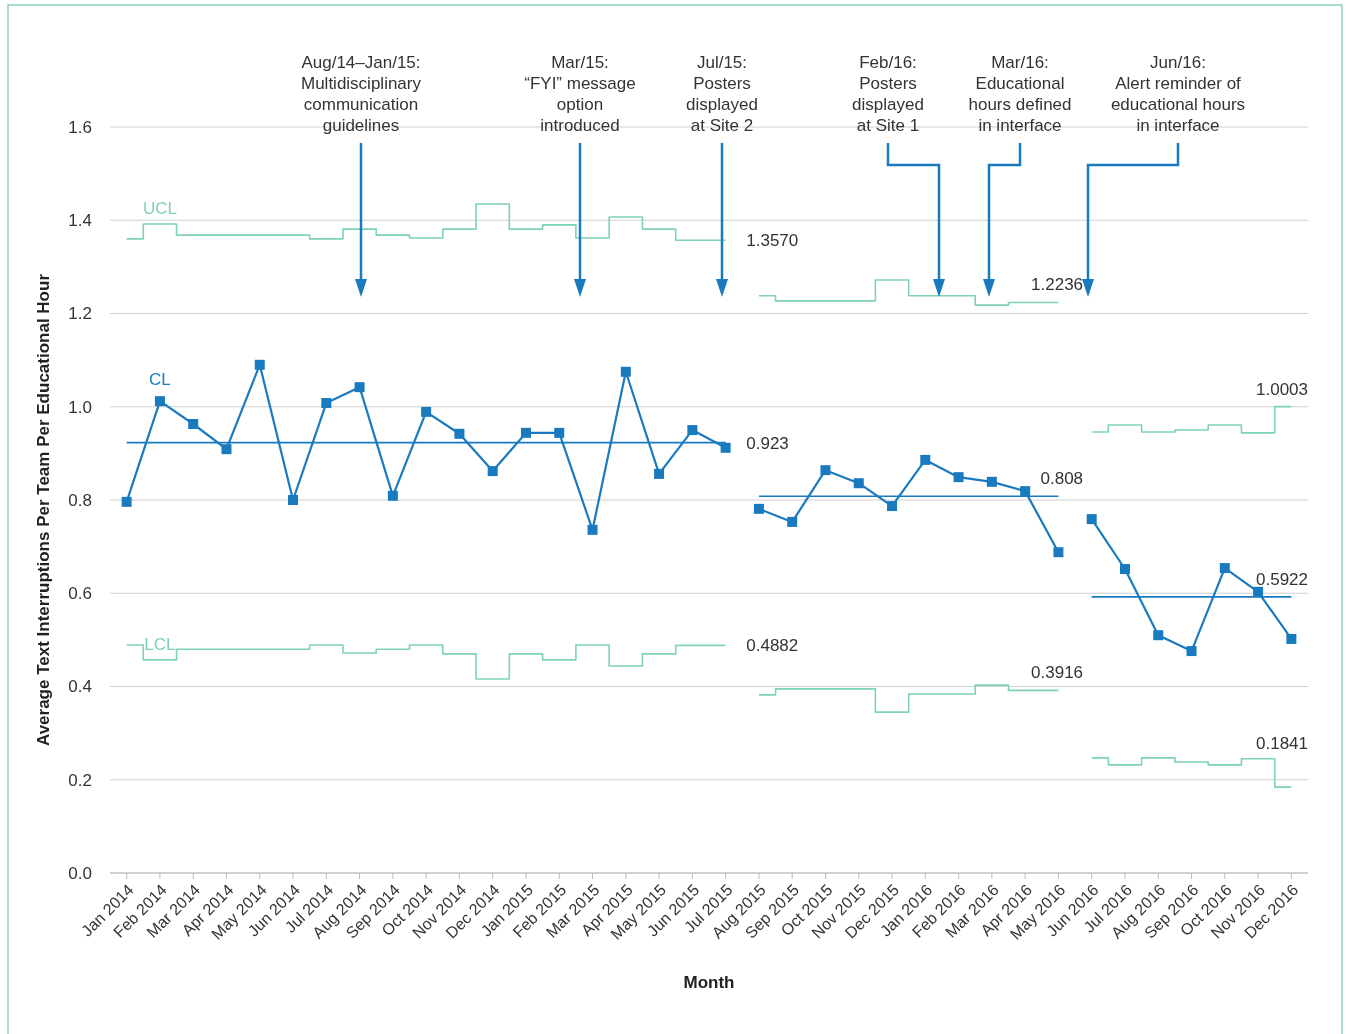 The width and height of the screenshot is (1346, 1034). I want to click on annotation: Mar/16: Educational hours defined in interface, so click(1020, 94).